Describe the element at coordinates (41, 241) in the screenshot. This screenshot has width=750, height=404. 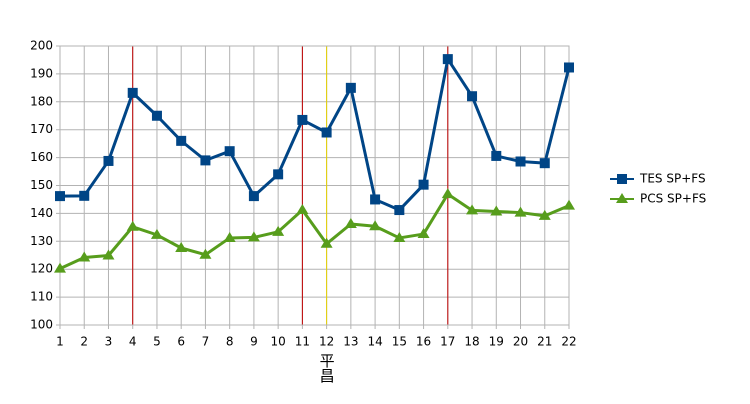
I see `y-tick-label: 130` at that location.